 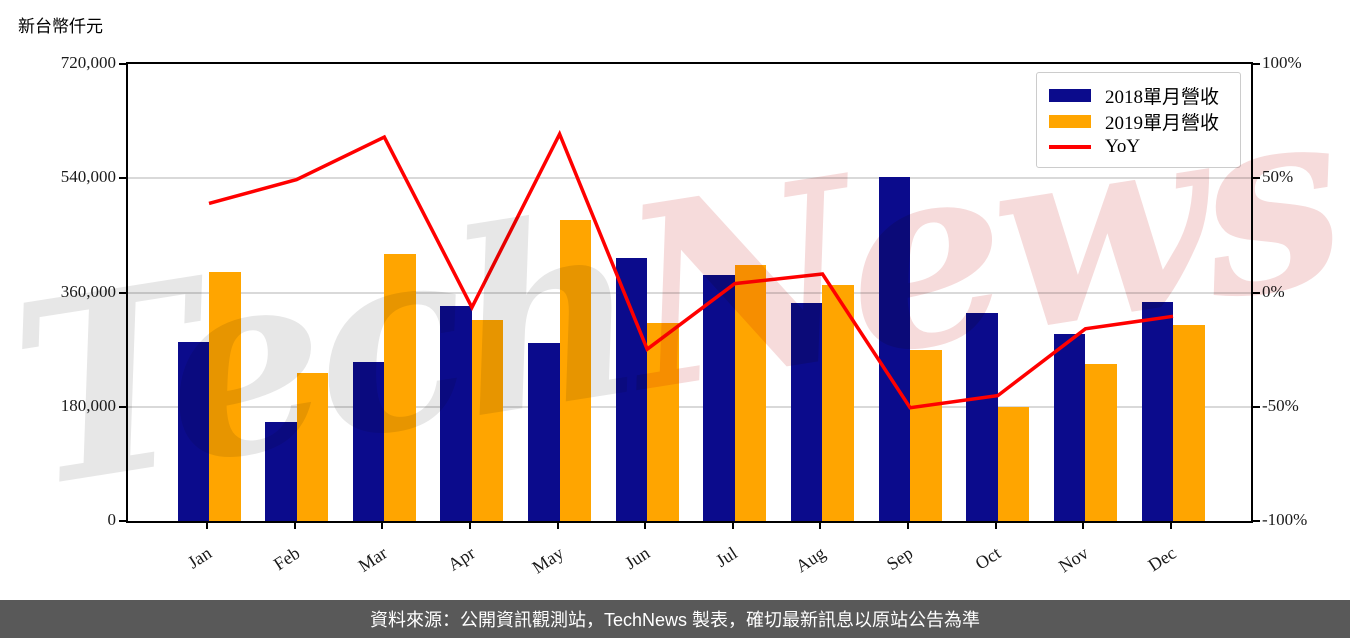 I want to click on bar-2018-feb, so click(x=281, y=471).